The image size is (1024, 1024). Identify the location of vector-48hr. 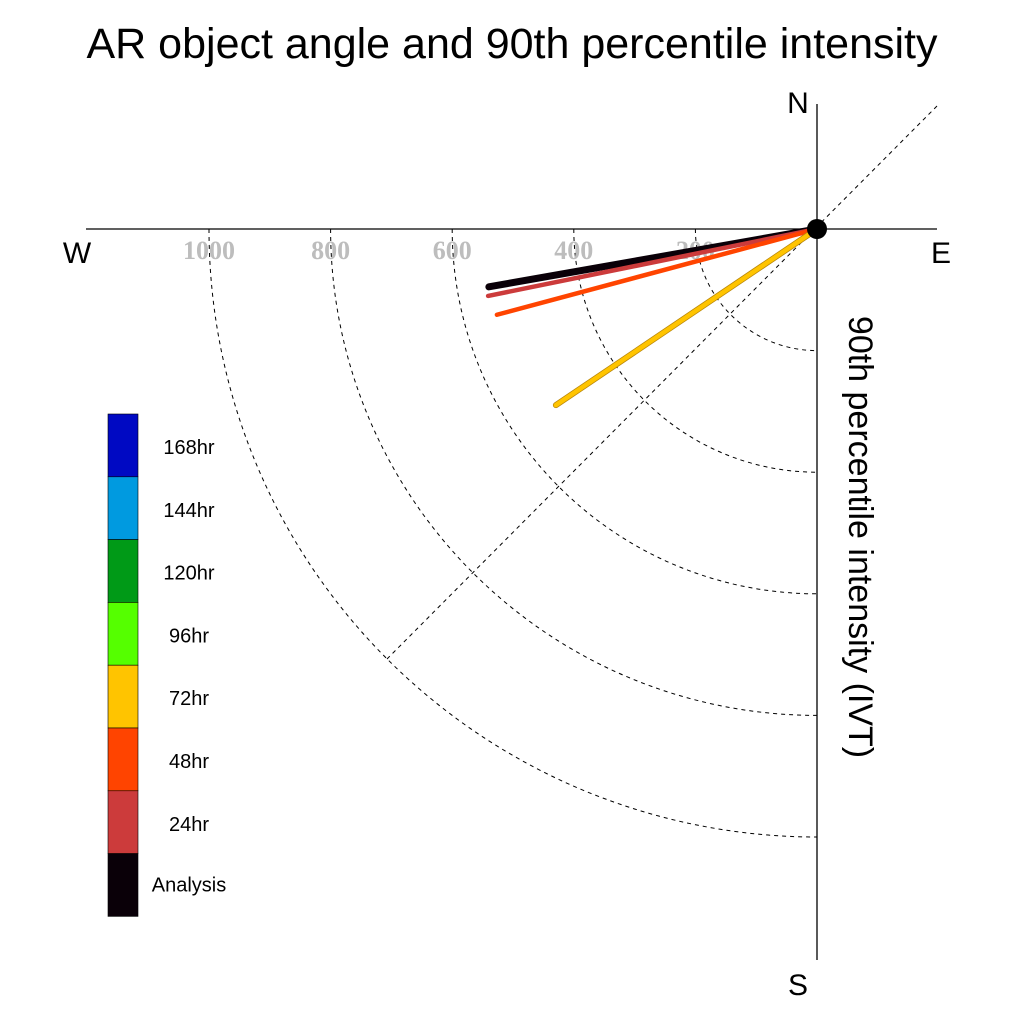
(657, 272).